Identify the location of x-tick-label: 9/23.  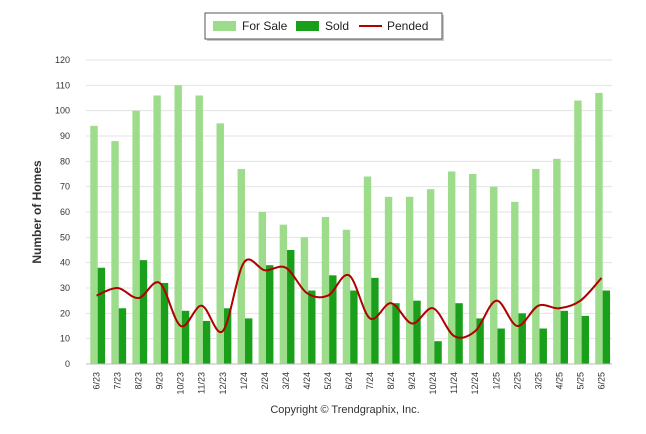
(160, 381).